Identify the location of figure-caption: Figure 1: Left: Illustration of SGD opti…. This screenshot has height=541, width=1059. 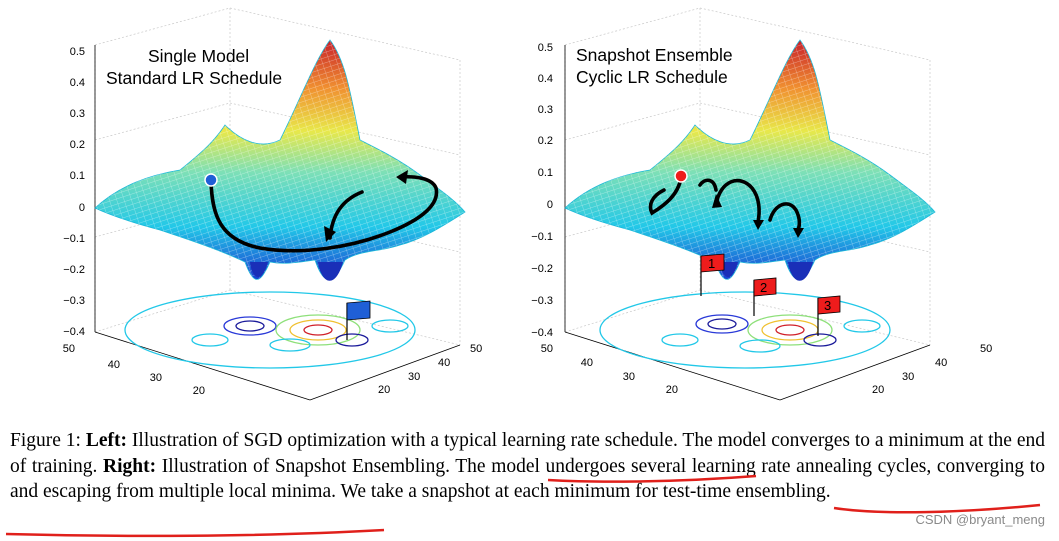
(527, 466).